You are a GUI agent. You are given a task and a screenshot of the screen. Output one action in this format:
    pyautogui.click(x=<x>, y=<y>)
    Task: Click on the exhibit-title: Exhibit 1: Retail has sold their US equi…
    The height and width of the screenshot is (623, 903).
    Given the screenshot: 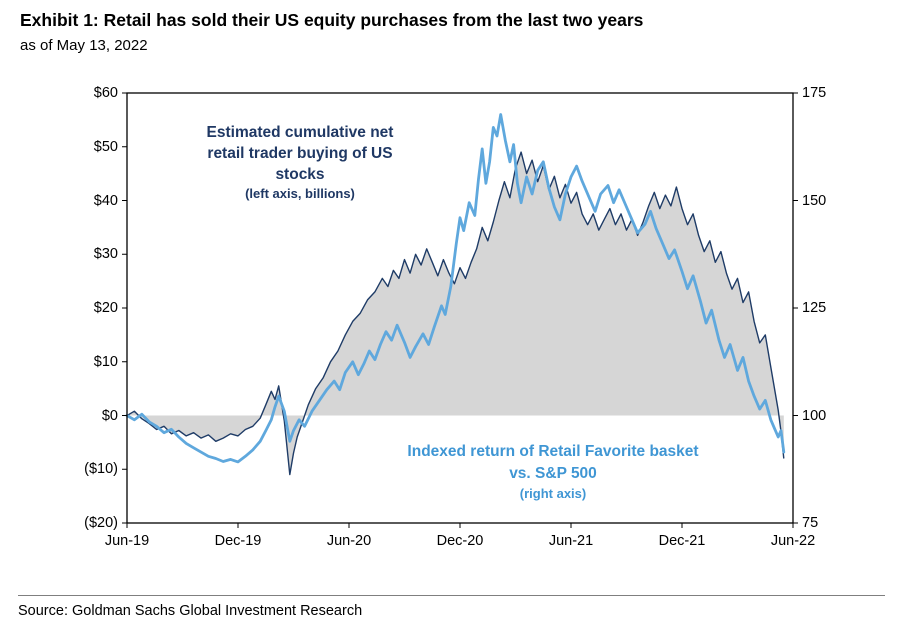 What is the action you would take?
    pyautogui.click(x=332, y=20)
    